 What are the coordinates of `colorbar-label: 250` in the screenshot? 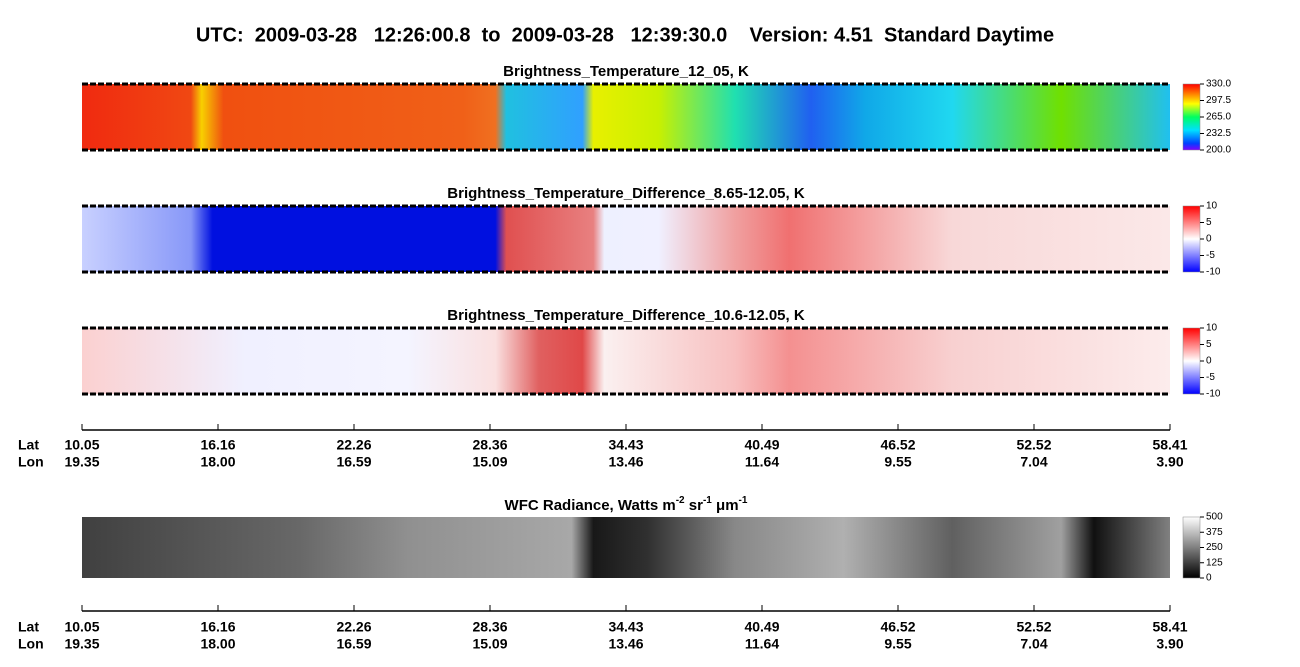 It's located at (1214, 547).